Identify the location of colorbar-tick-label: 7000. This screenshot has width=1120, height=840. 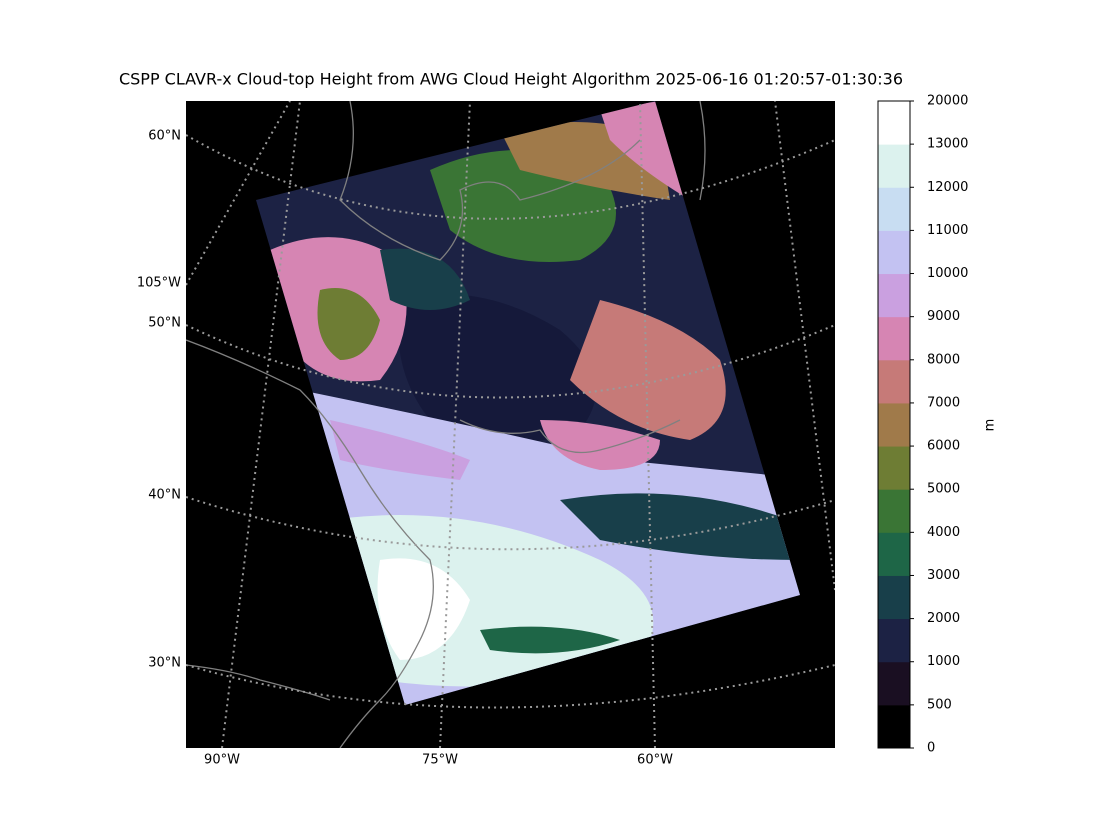
(943, 402).